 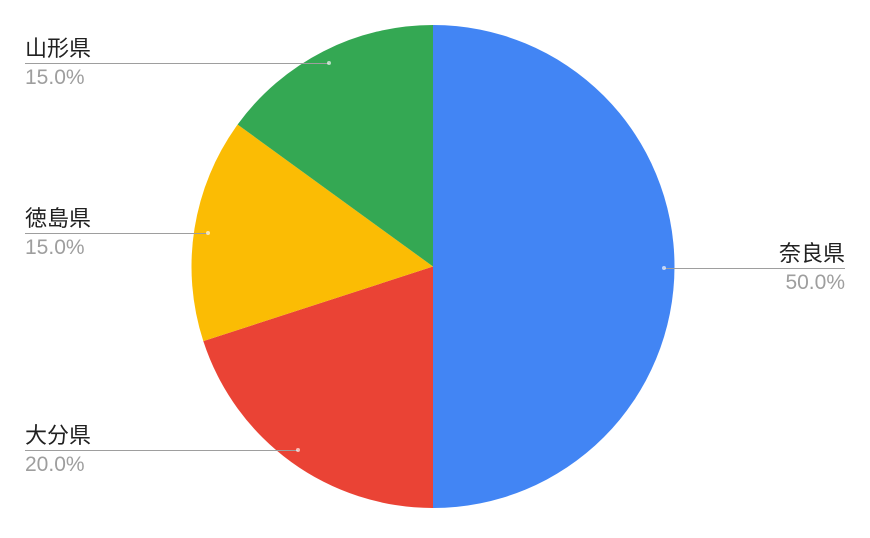 I want to click on pie-slice-yamagata, so click(x=335, y=146).